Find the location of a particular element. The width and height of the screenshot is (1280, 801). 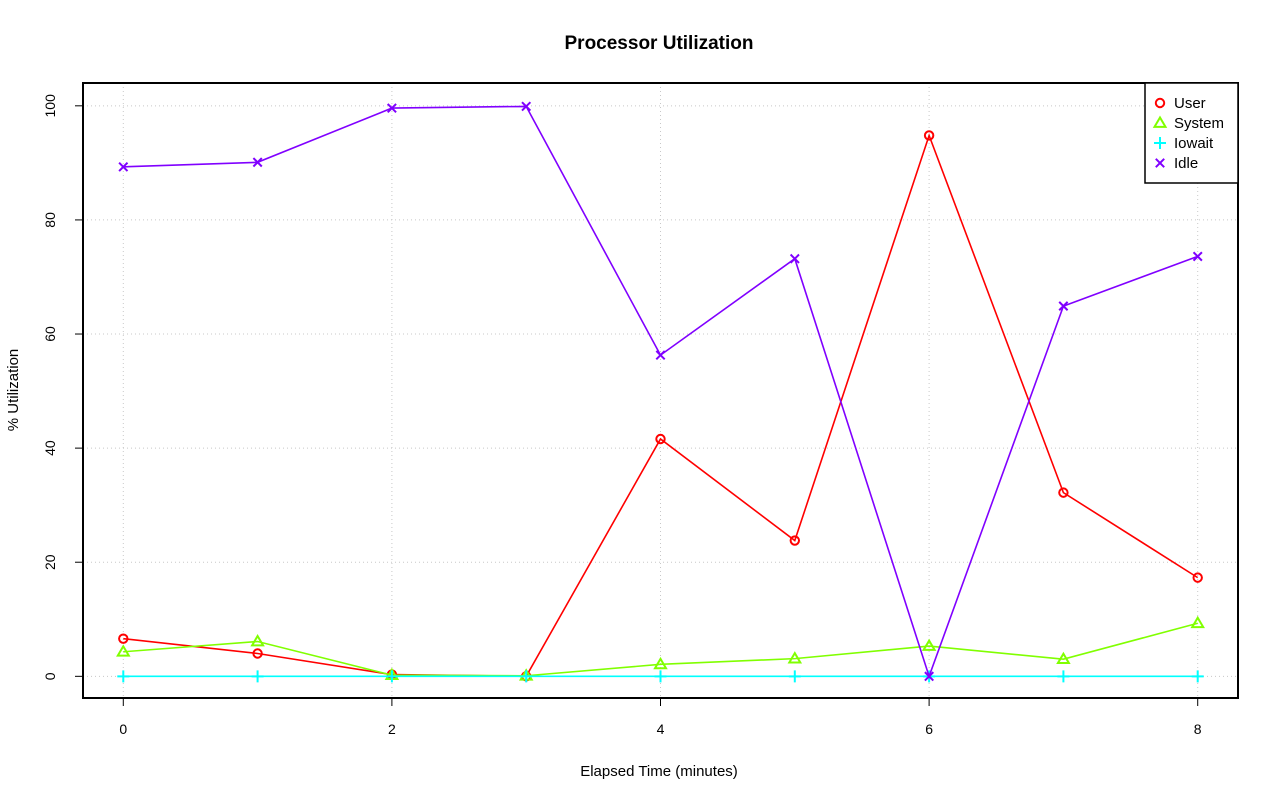

x-axis-label: Elapsed Time (minutes) is located at coordinates (659, 771).